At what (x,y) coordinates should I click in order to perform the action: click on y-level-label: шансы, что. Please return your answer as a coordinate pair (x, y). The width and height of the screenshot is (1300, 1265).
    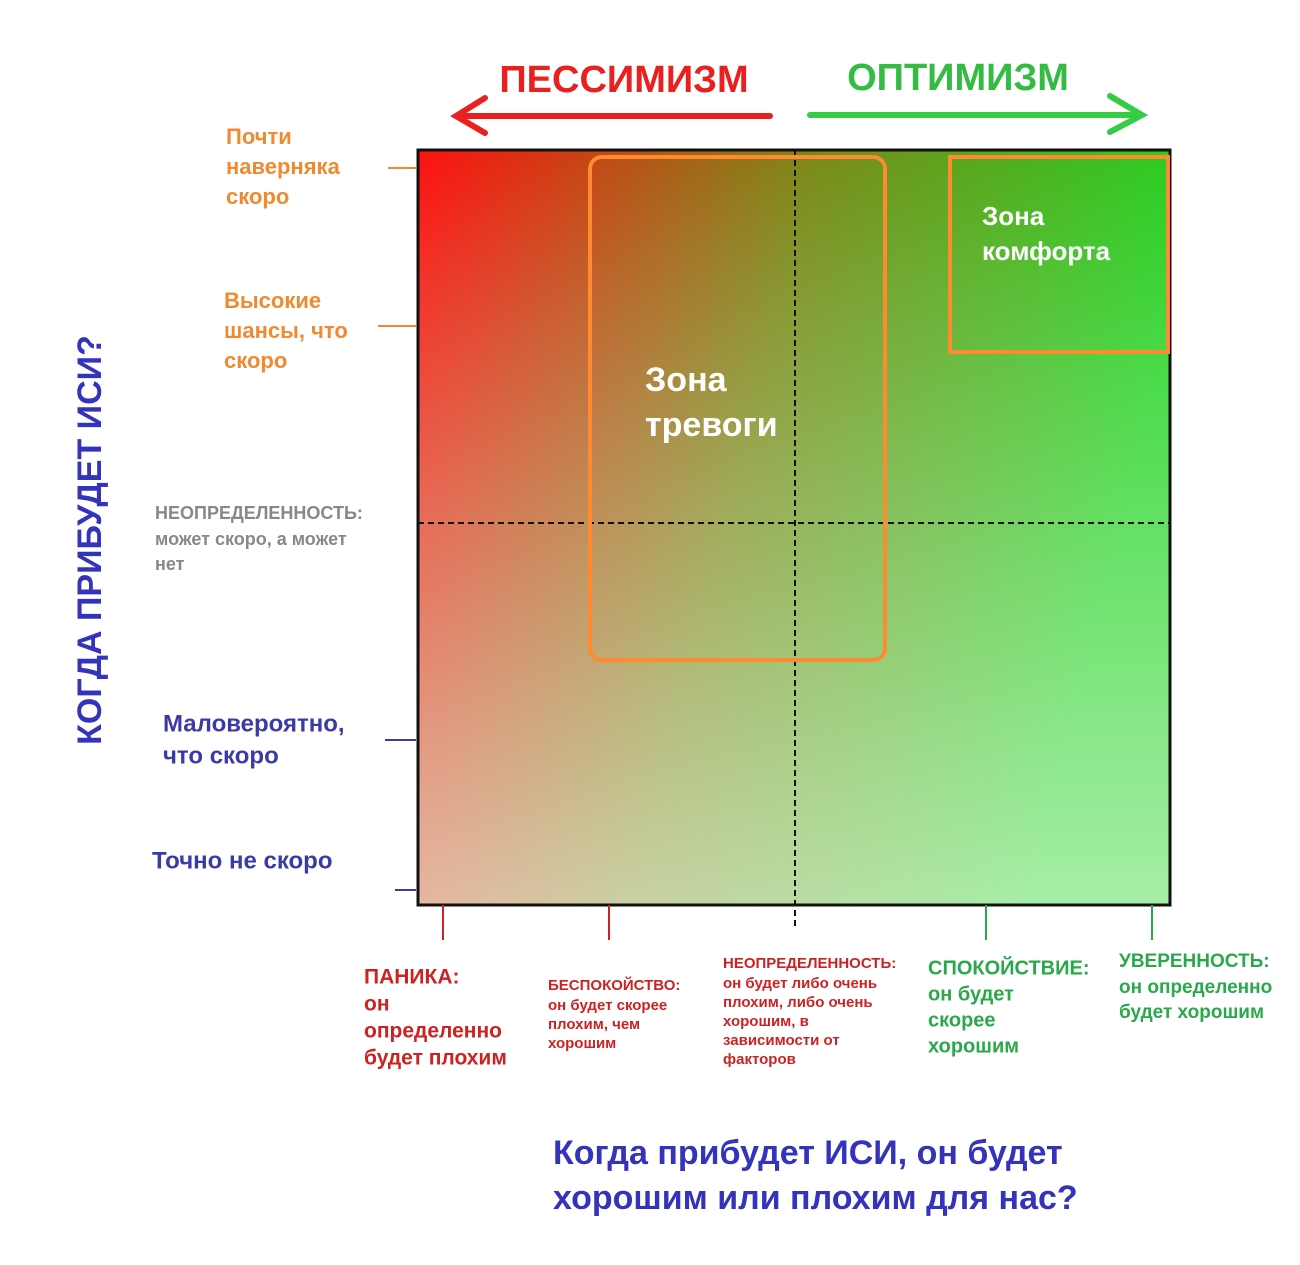
    Looking at the image, I should click on (286, 330).